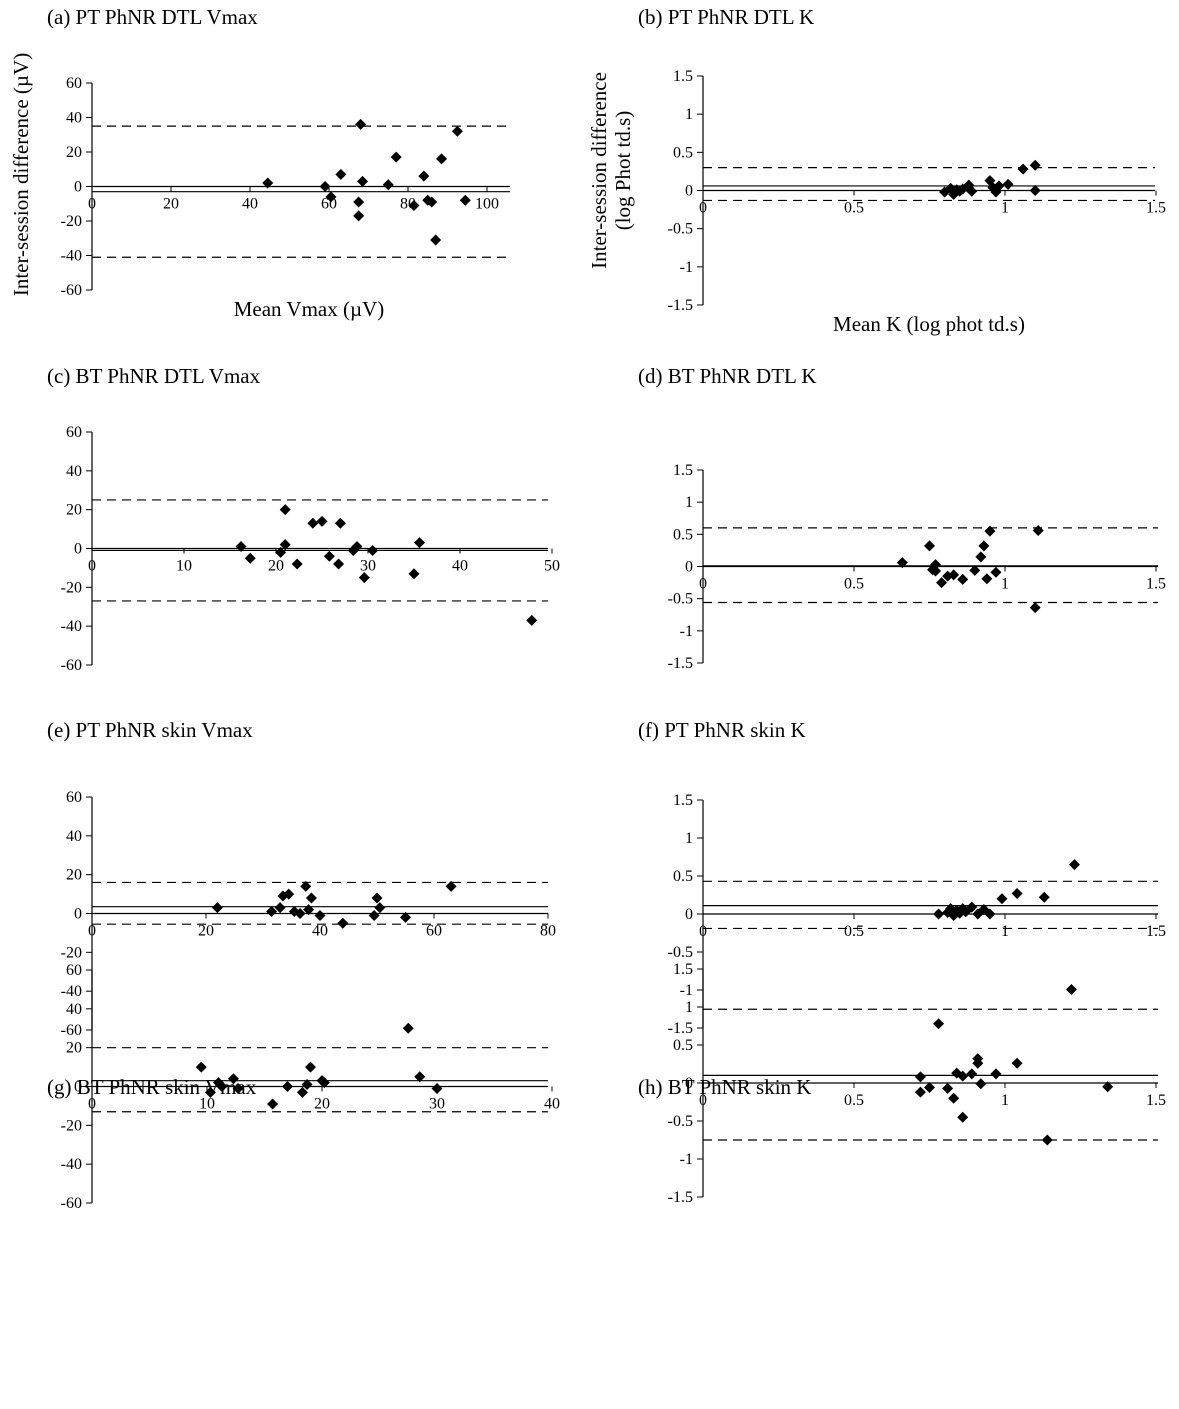  I want to click on chart-h-y-tick-label: 1, so click(689, 1007).